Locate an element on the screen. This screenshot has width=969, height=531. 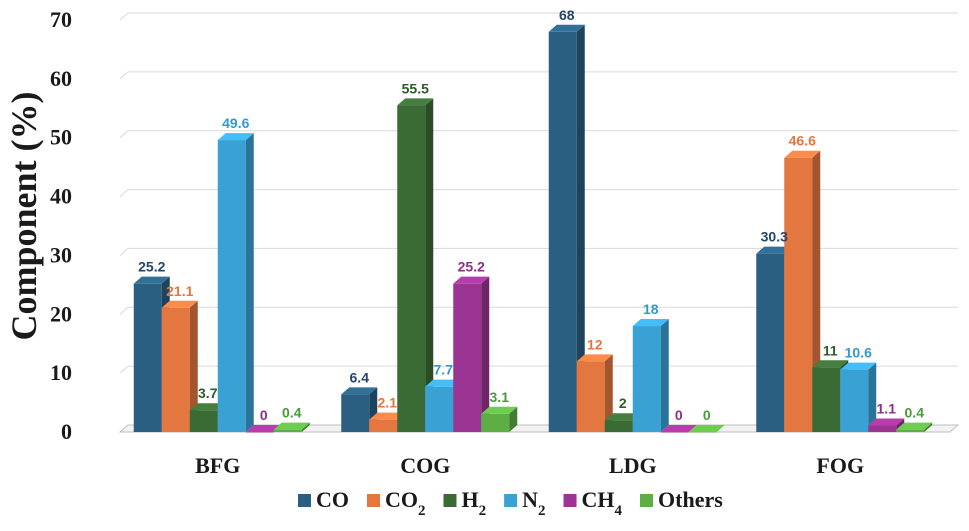
data-label: 3.7 is located at coordinates (208, 393).